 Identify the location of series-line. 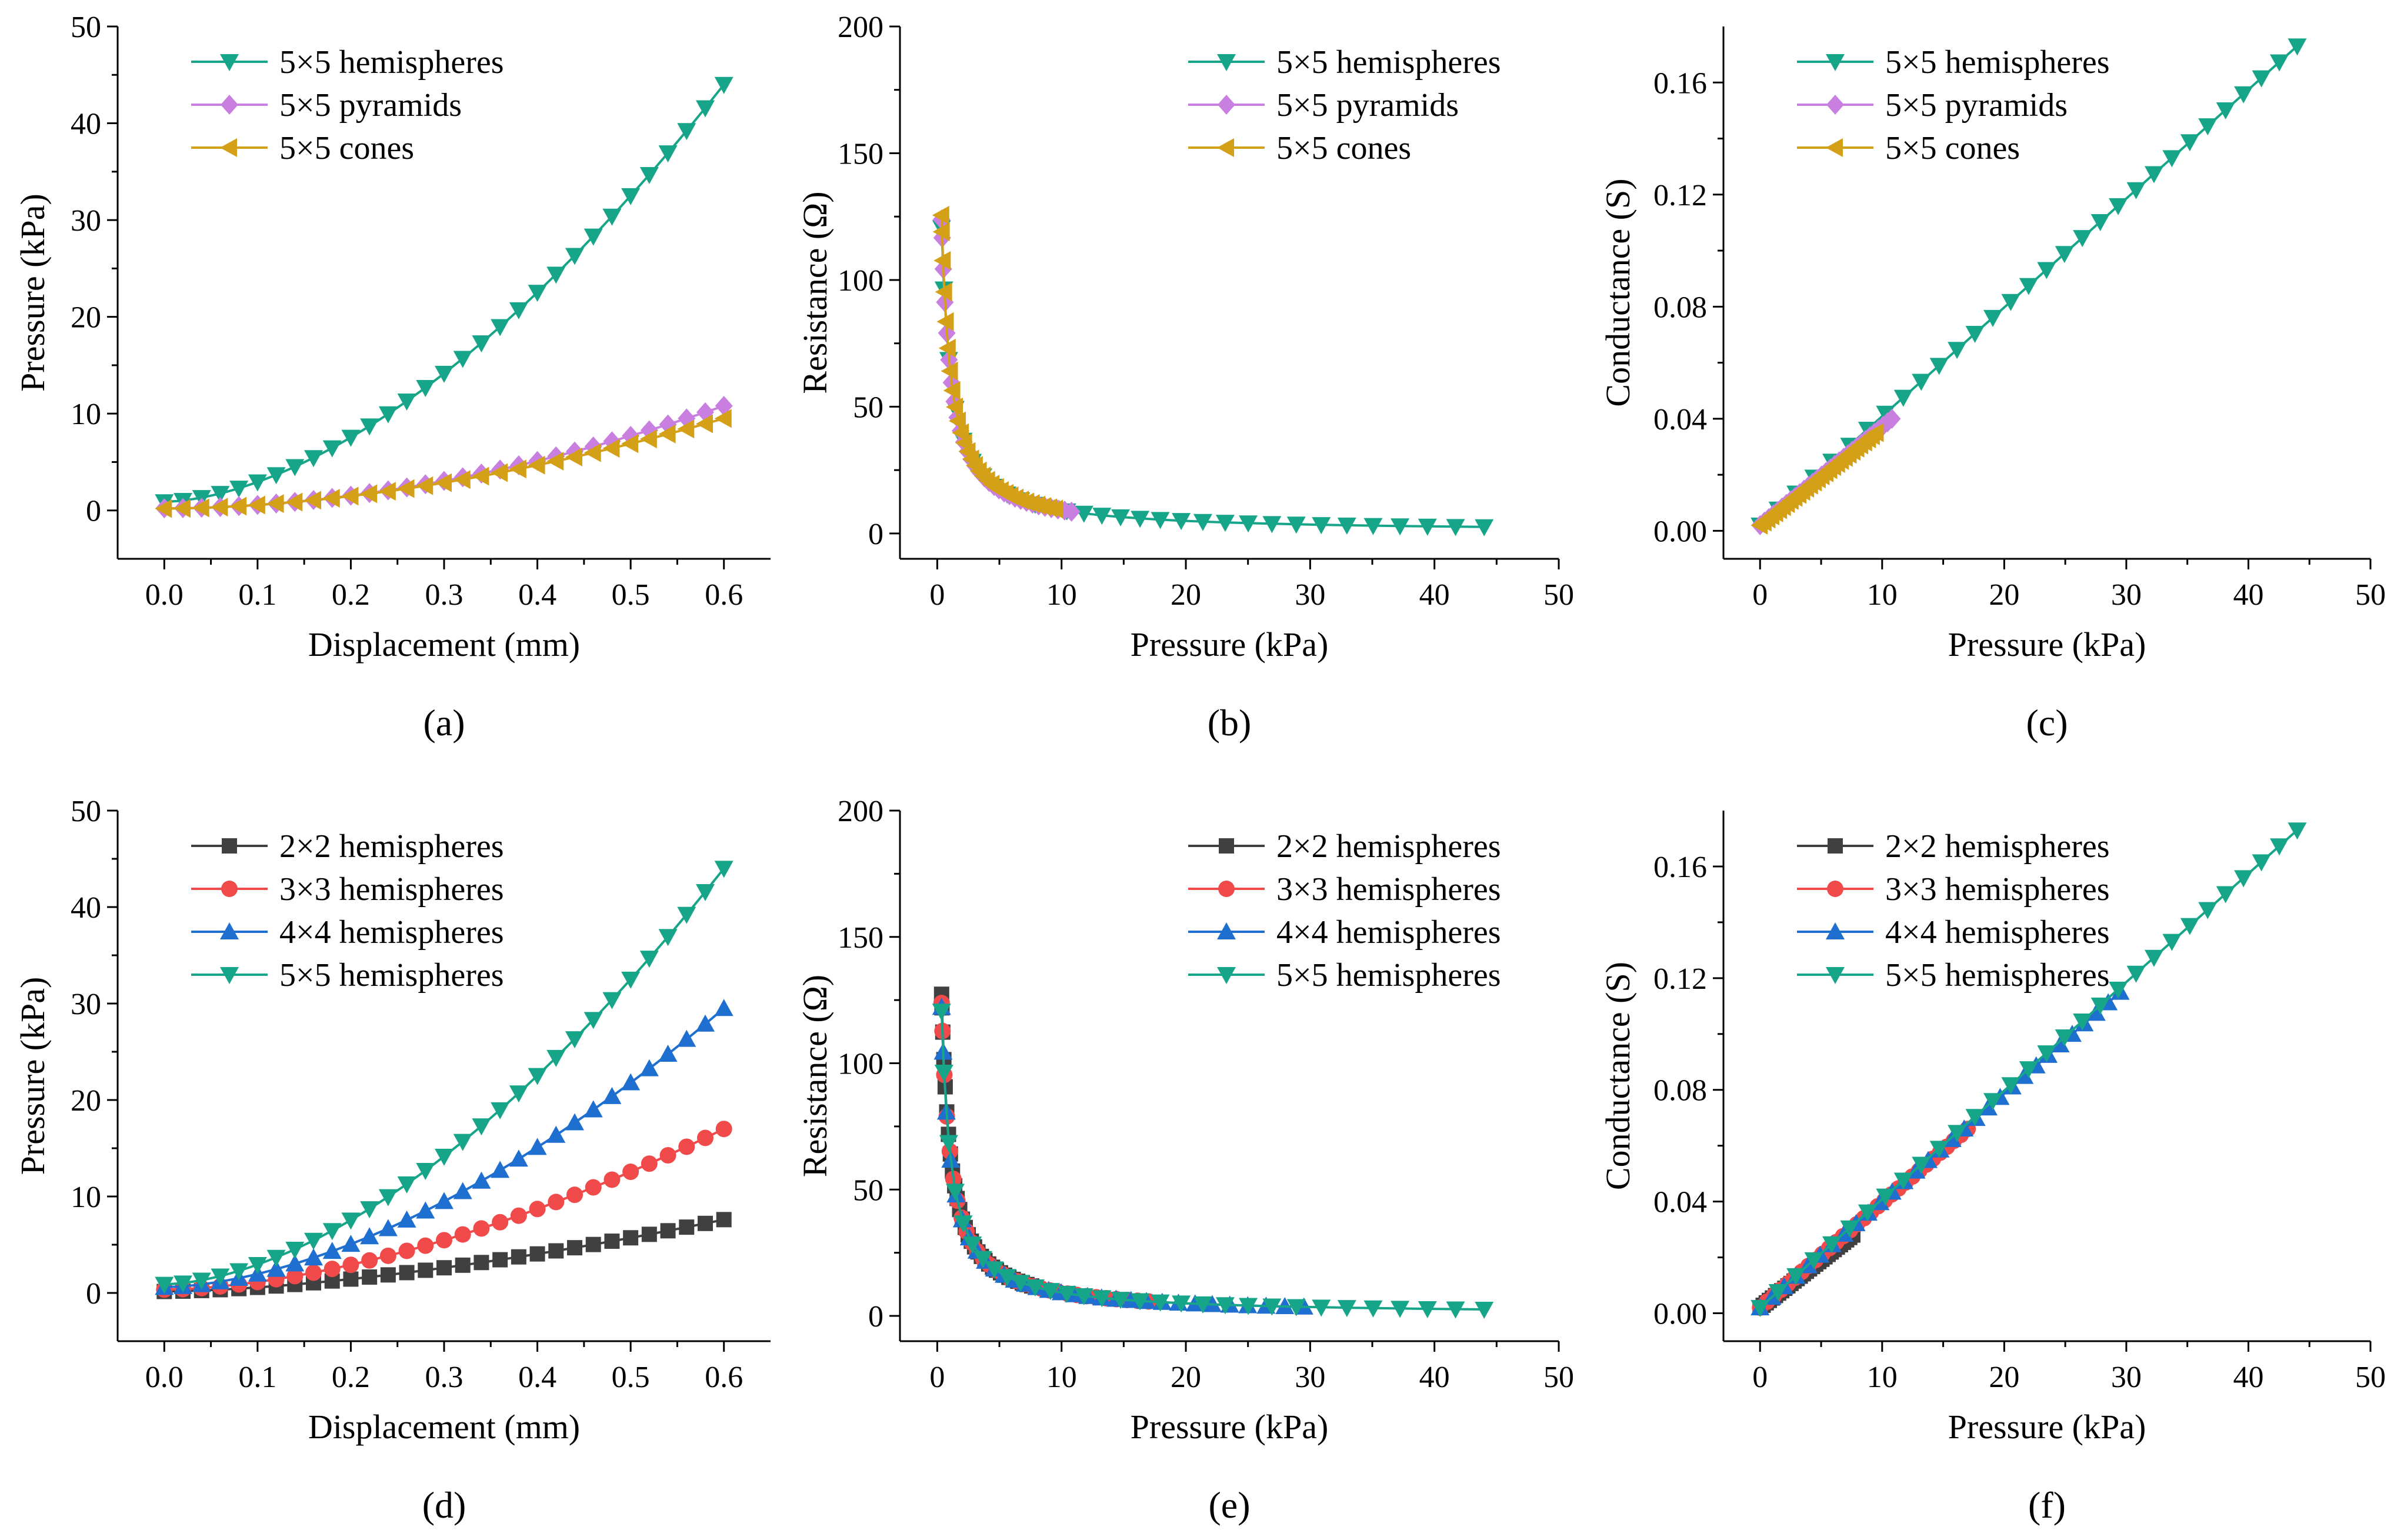
(1212, 378).